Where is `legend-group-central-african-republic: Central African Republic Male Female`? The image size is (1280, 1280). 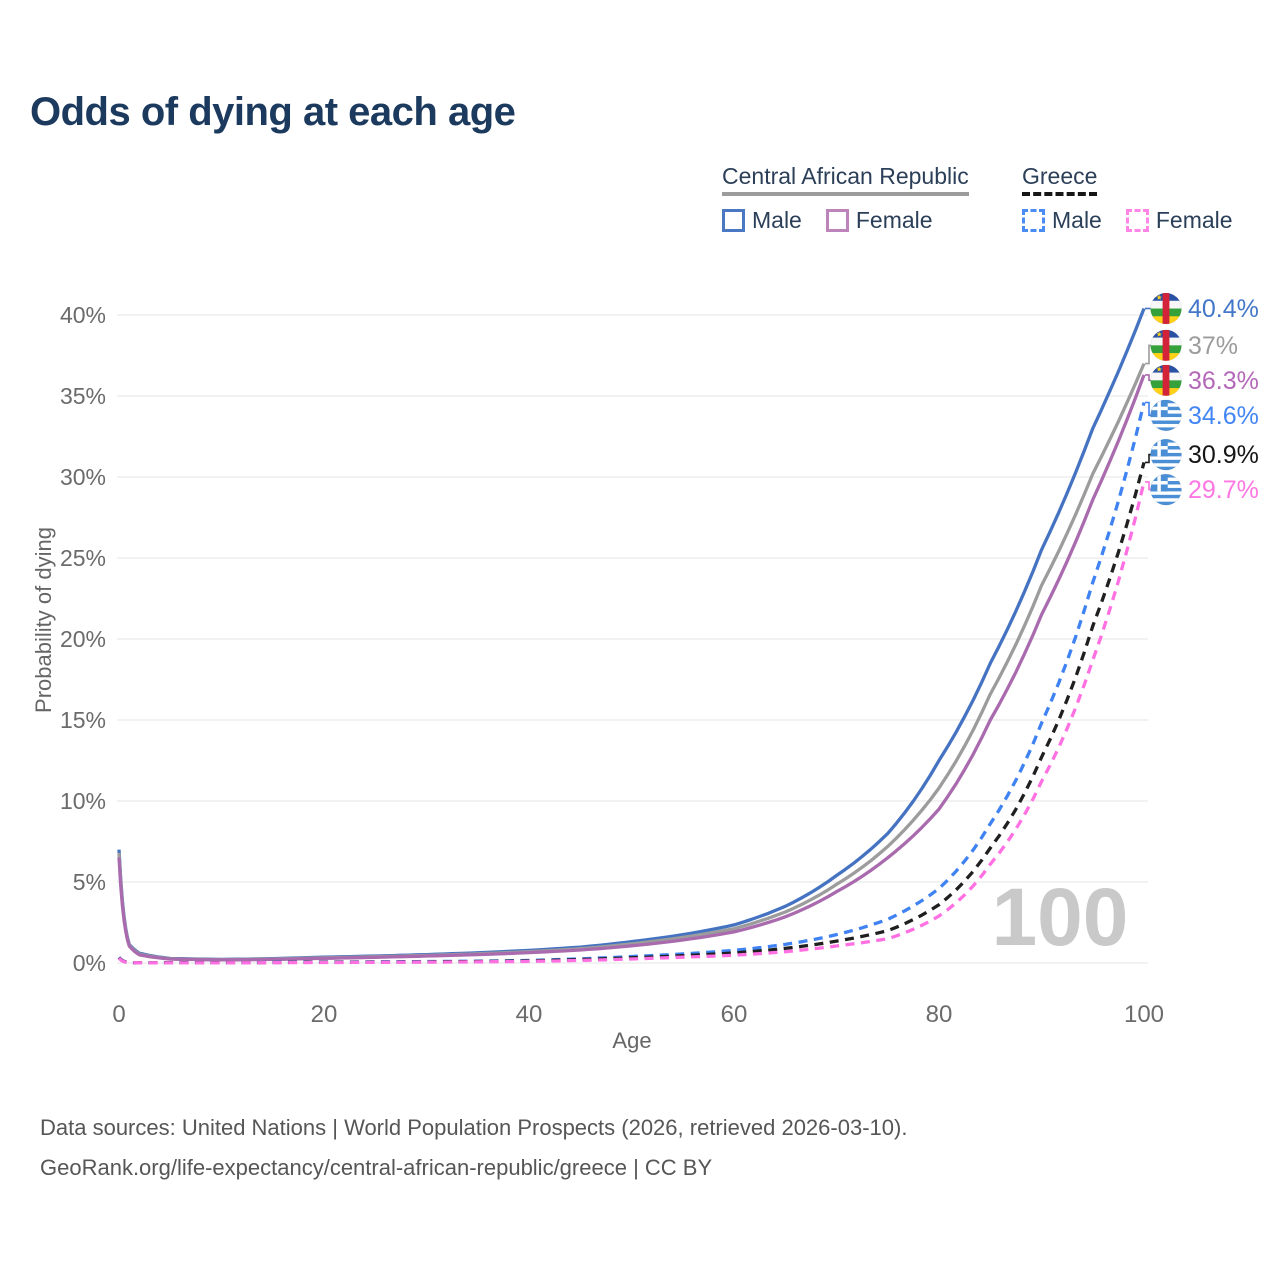 legend-group-central-african-republic: Central African Republic Male Female is located at coordinates (845, 198).